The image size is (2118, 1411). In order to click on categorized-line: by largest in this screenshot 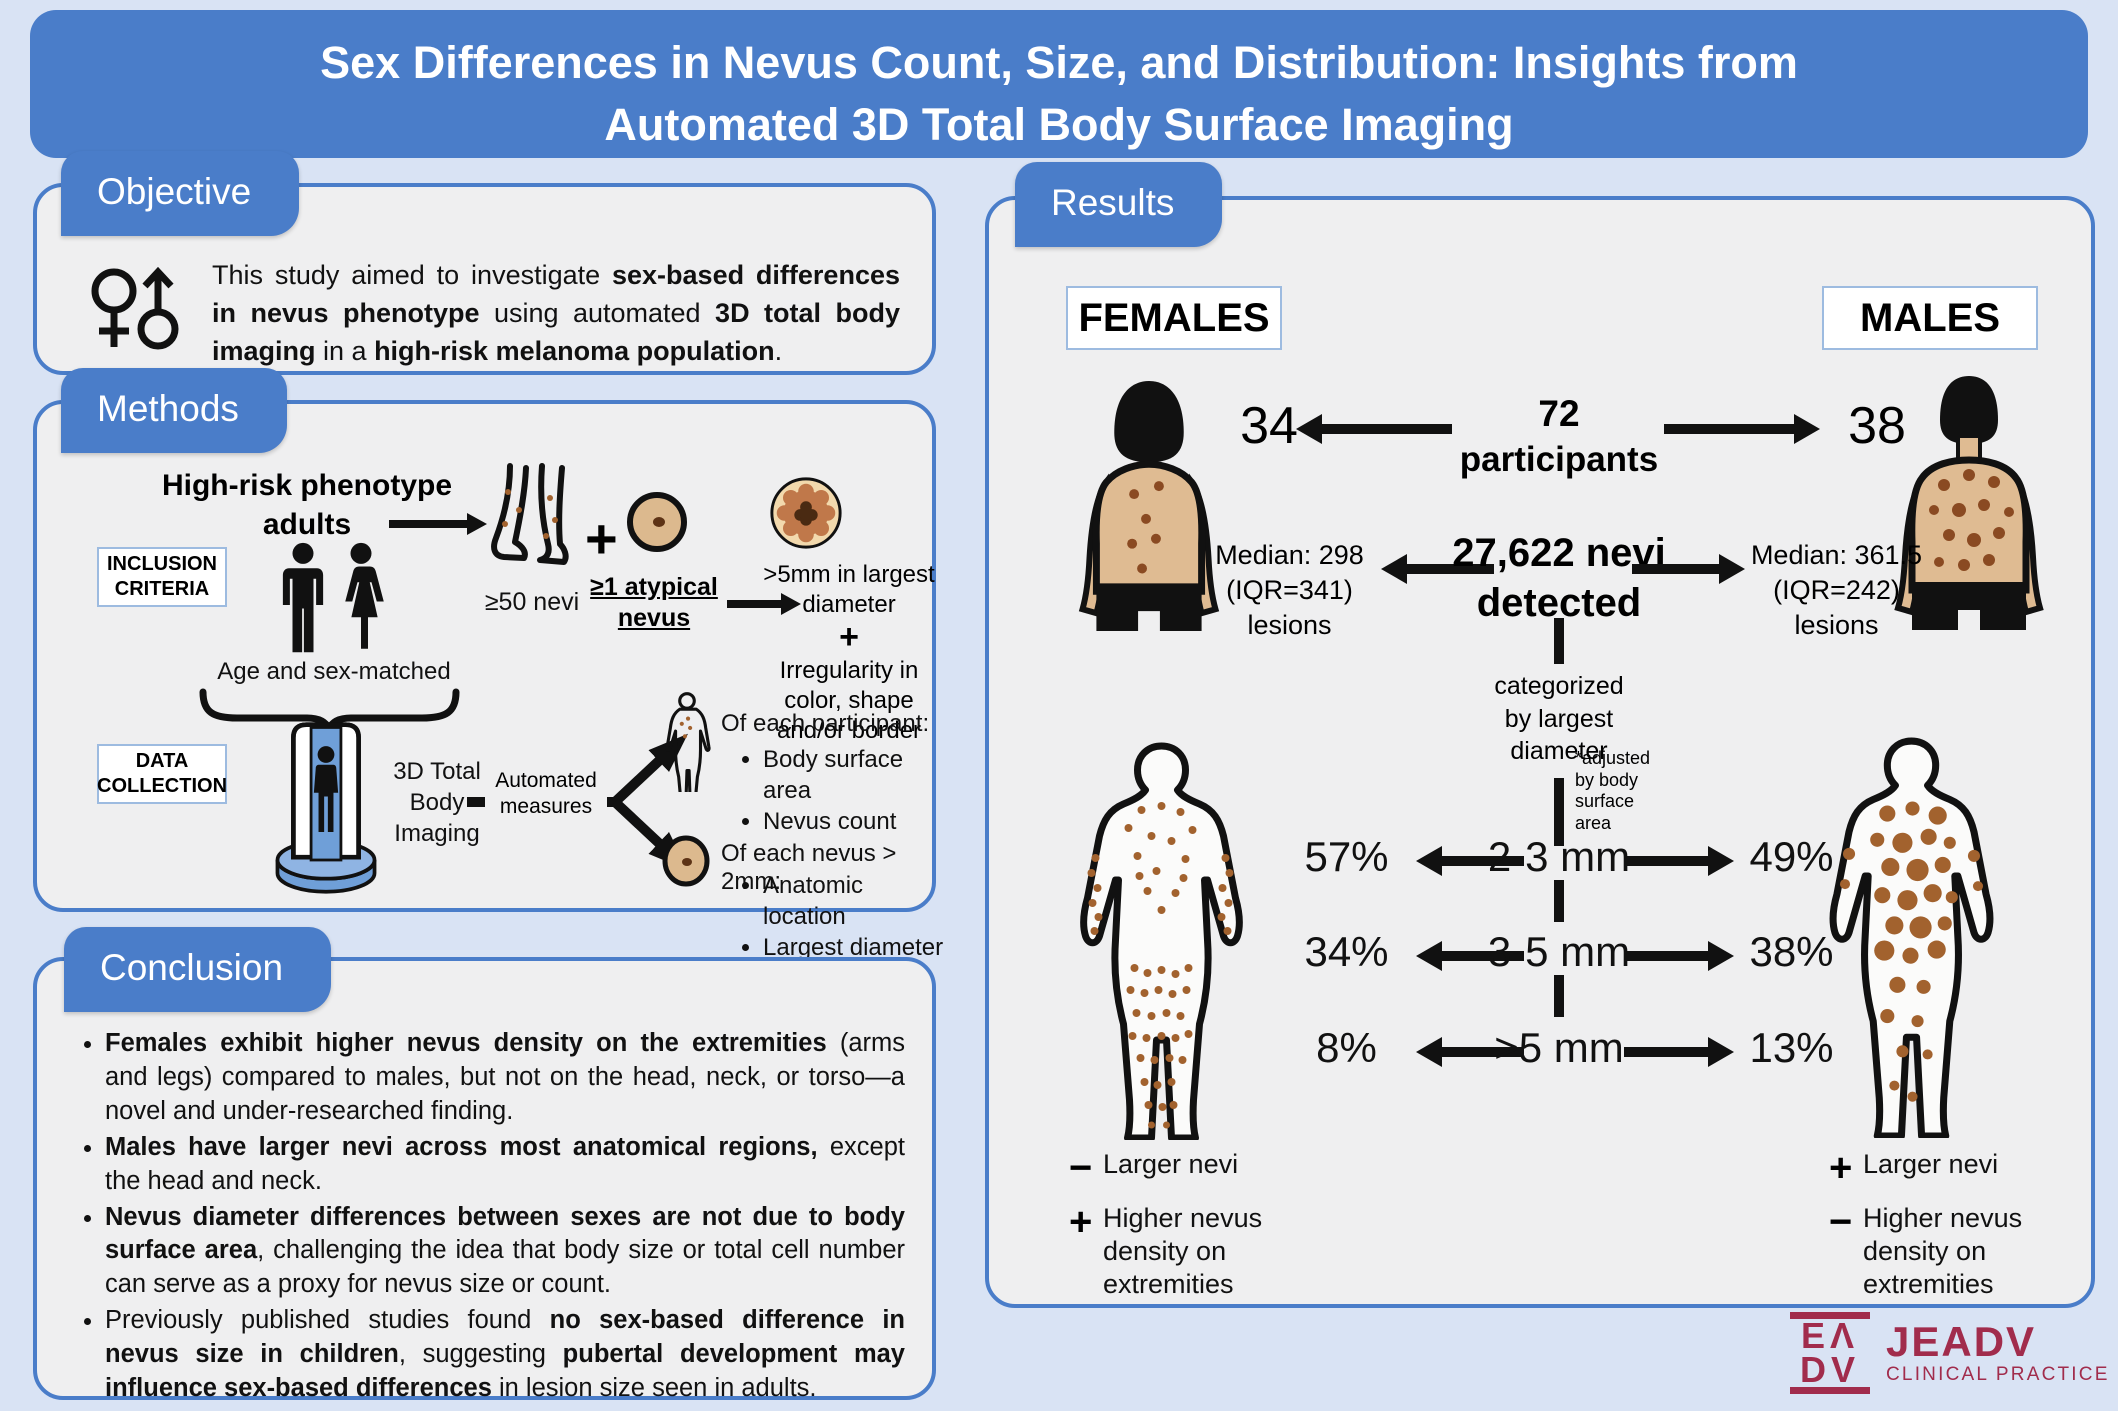, I will do `click(1559, 718)`.